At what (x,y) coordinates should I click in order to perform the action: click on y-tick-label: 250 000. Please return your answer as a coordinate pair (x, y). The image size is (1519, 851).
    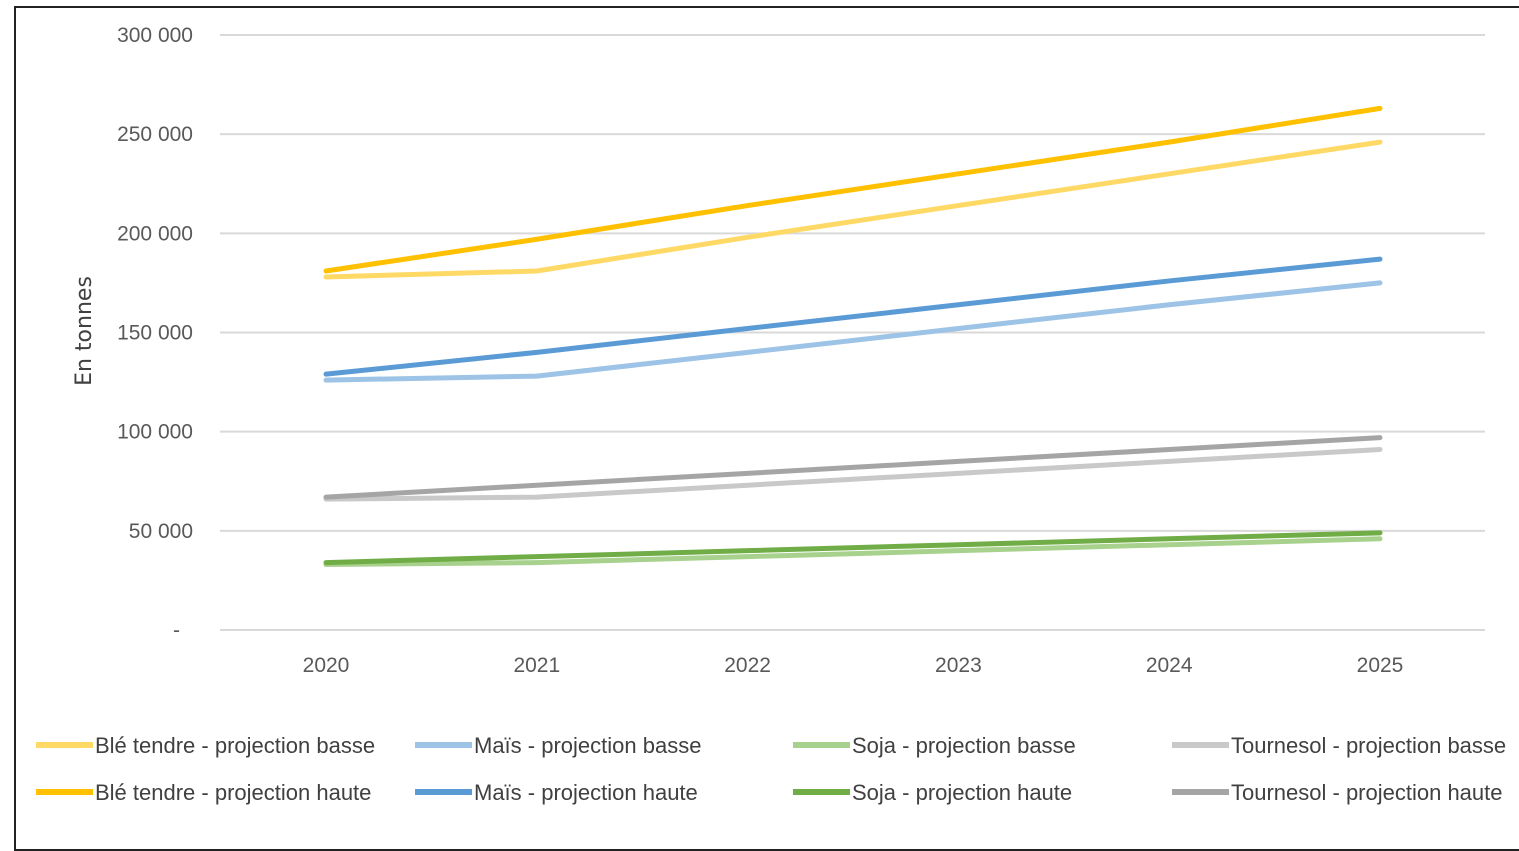
    Looking at the image, I should click on (155, 134).